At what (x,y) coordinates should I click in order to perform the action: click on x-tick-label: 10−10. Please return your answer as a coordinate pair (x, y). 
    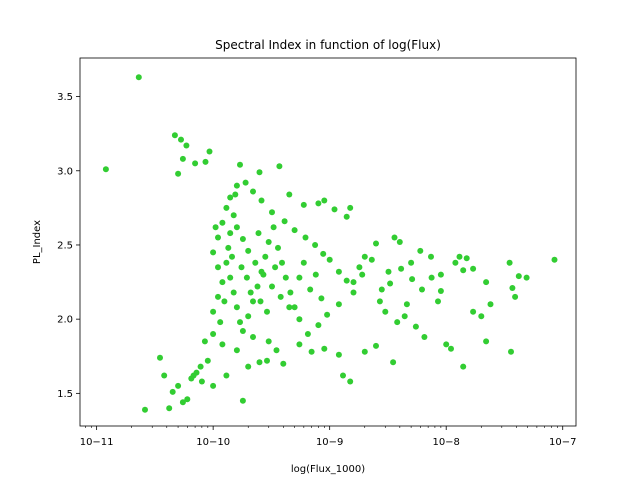
    Looking at the image, I should click on (213, 442).